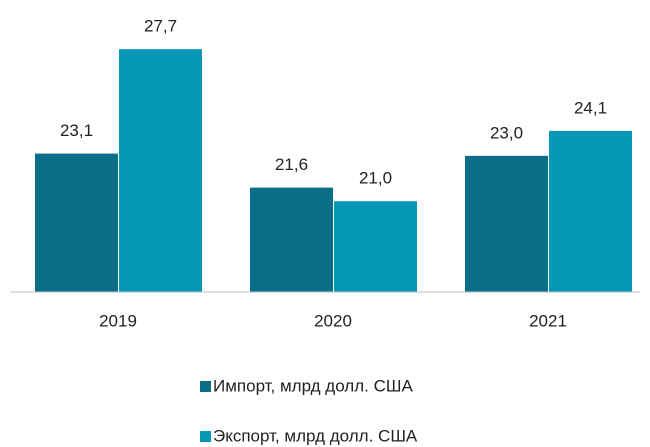 This screenshot has width=650, height=447. I want to click on x-tick-label: 2020, so click(333, 320).